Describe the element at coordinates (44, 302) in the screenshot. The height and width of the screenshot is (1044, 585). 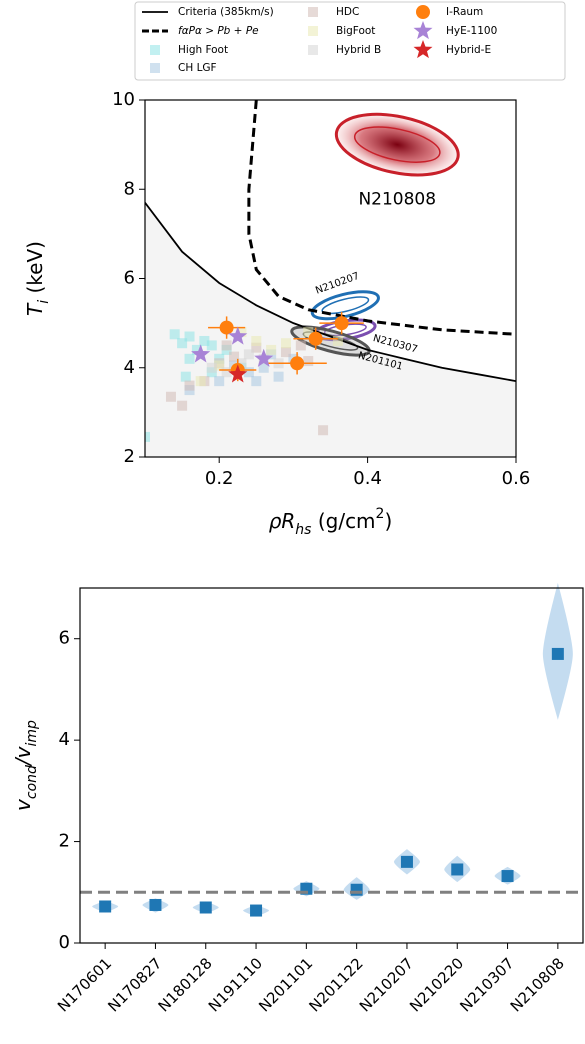
I see `y-axis-label-part: i` at that location.